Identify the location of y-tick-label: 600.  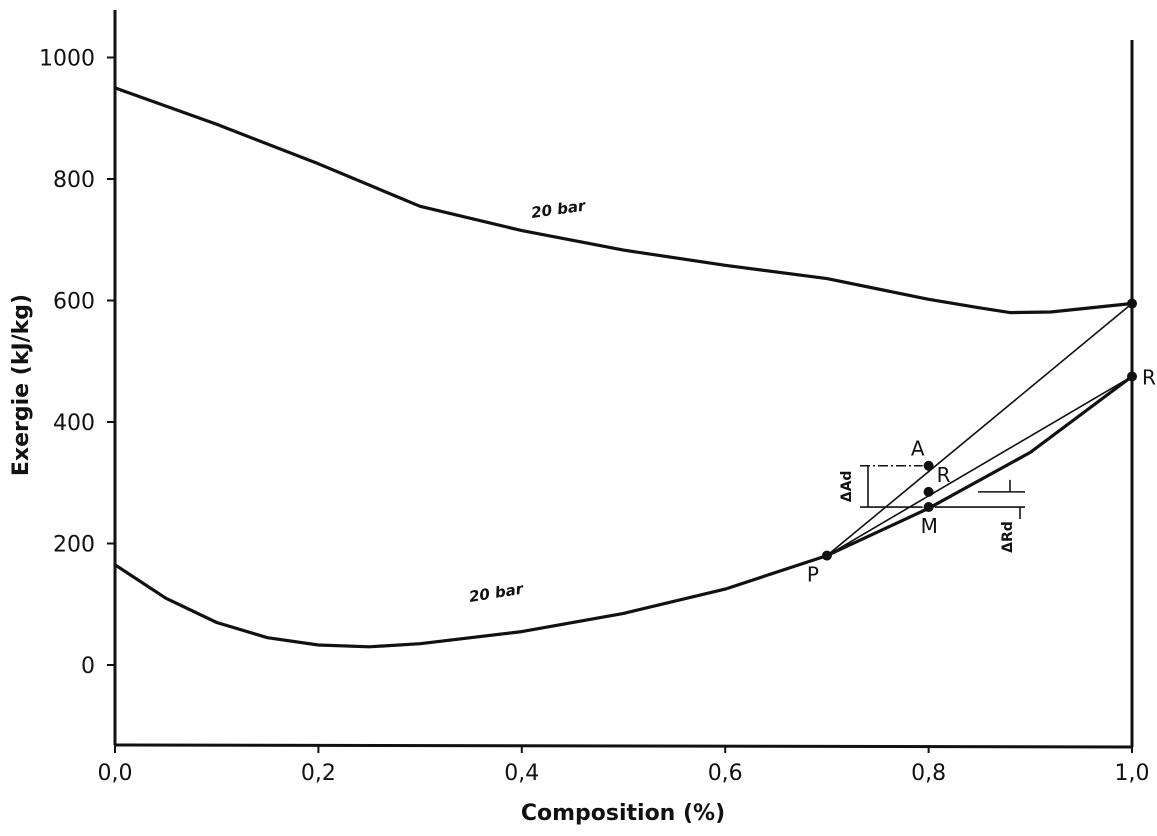
(74, 302).